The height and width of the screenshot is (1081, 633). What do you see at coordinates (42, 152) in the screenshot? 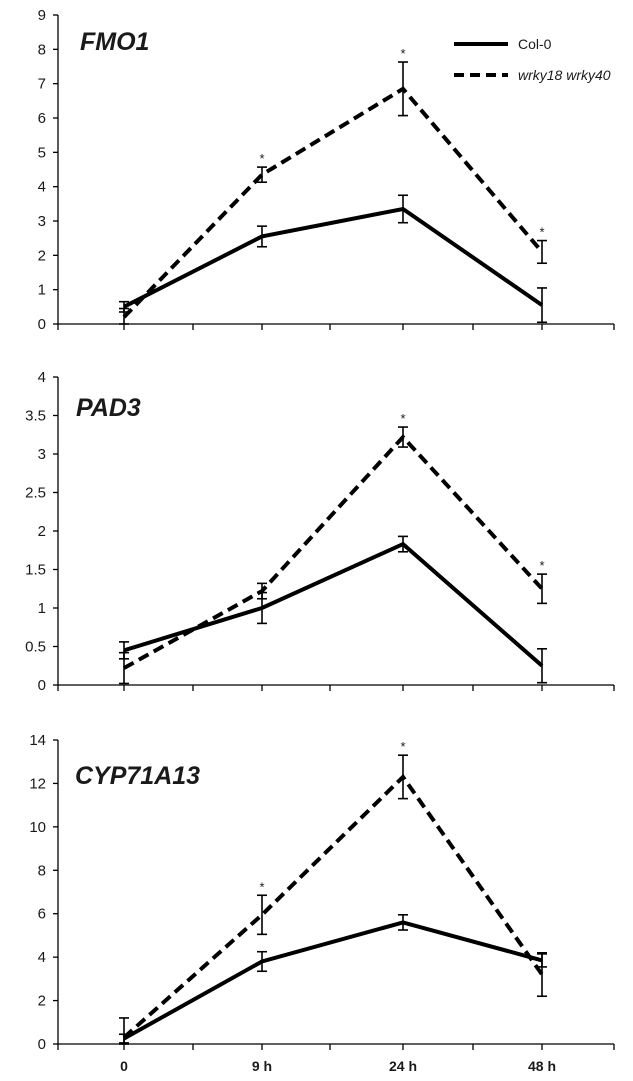
I see `y-tick-label: 5` at bounding box center [42, 152].